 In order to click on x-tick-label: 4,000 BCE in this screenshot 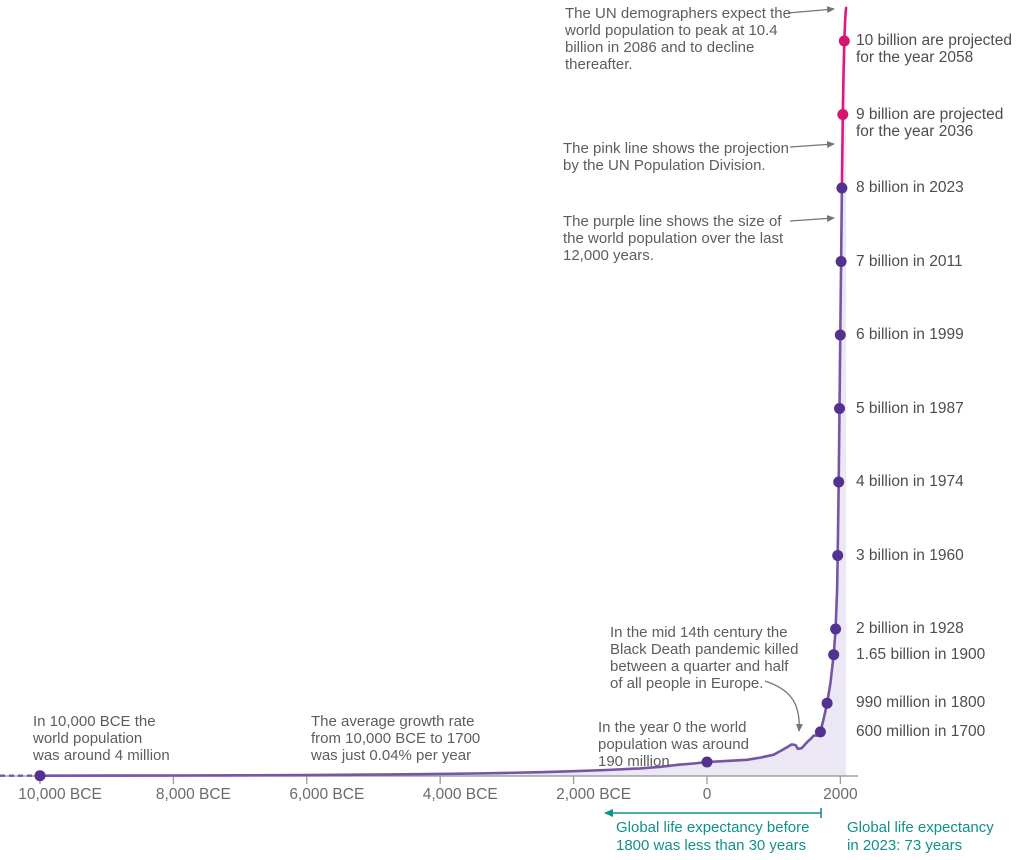, I will do `click(460, 794)`.